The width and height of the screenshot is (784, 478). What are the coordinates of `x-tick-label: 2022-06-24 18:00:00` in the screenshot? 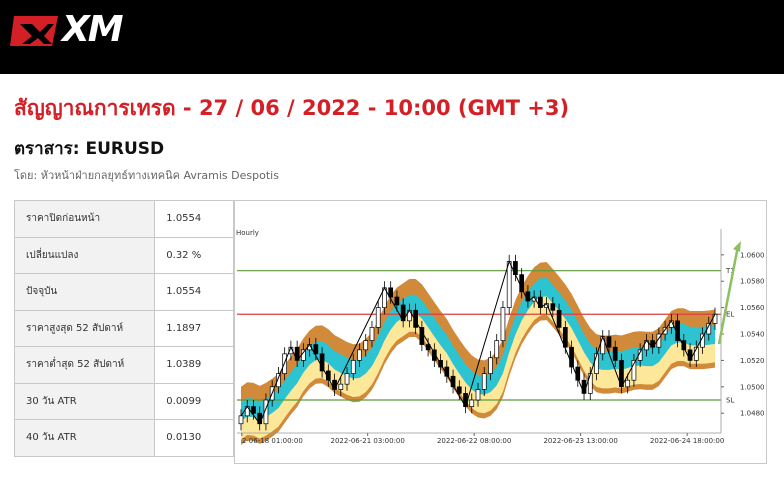 It's located at (687, 441).